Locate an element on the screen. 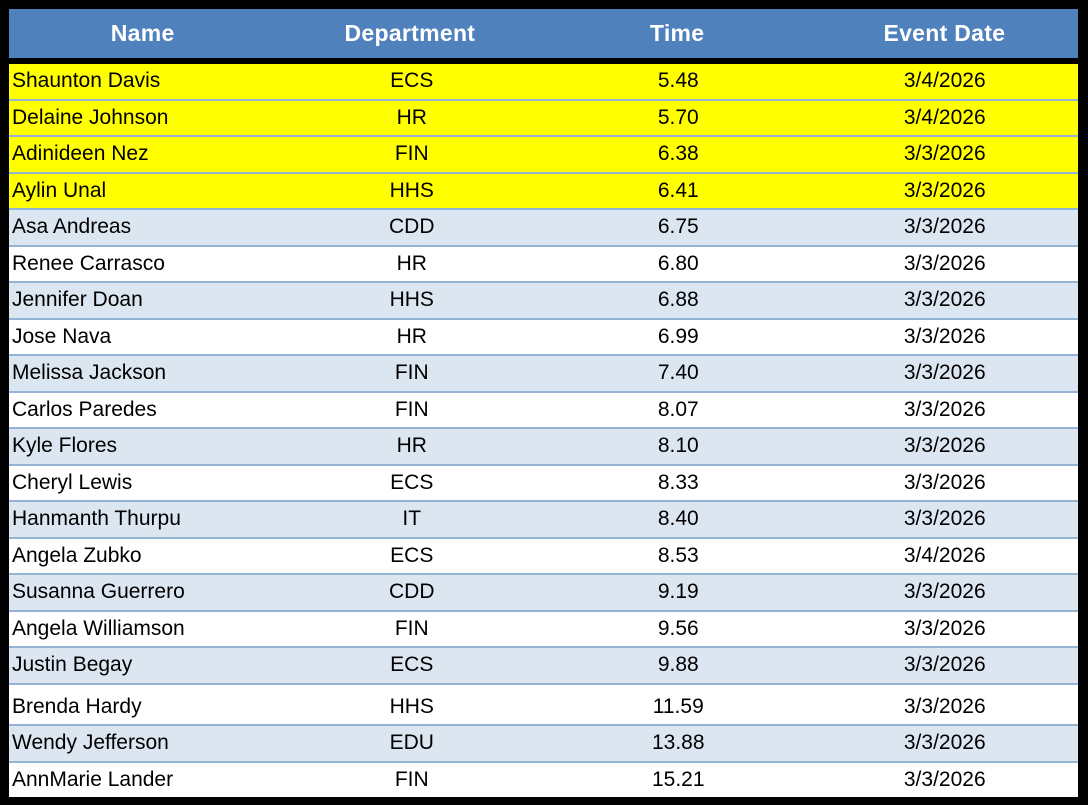 The width and height of the screenshot is (1088, 805). column-header-time: Time is located at coordinates (677, 33).